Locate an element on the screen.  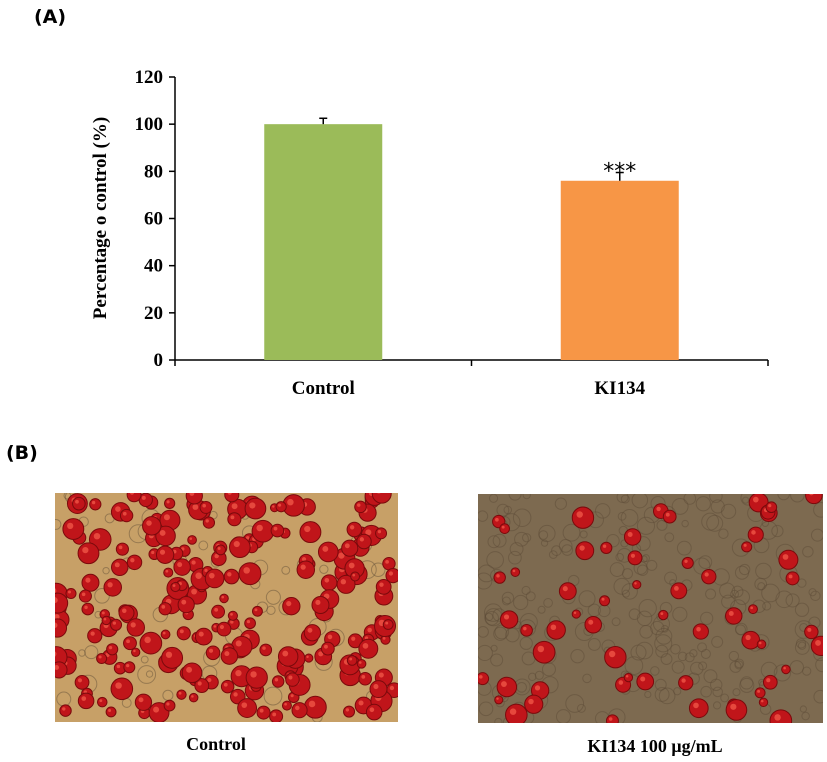
significance-label: *** is located at coordinates (619, 172).